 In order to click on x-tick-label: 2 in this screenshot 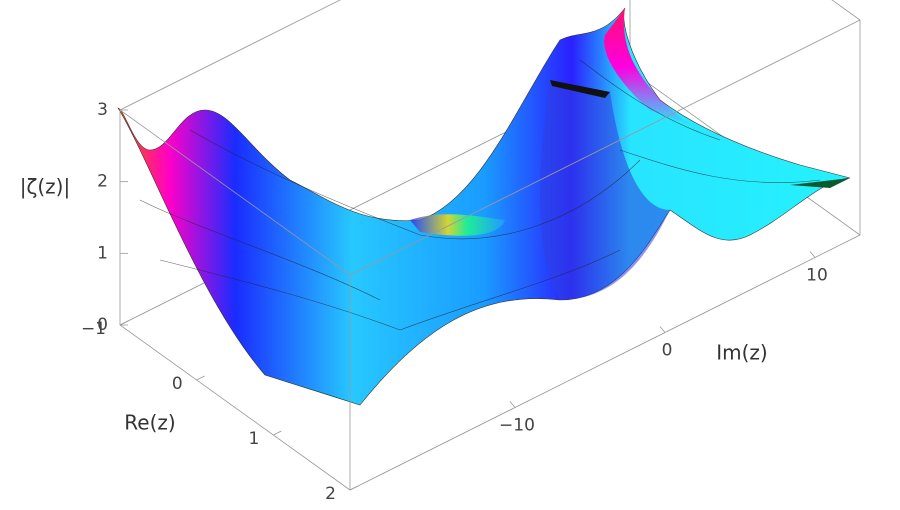, I will do `click(330, 494)`.